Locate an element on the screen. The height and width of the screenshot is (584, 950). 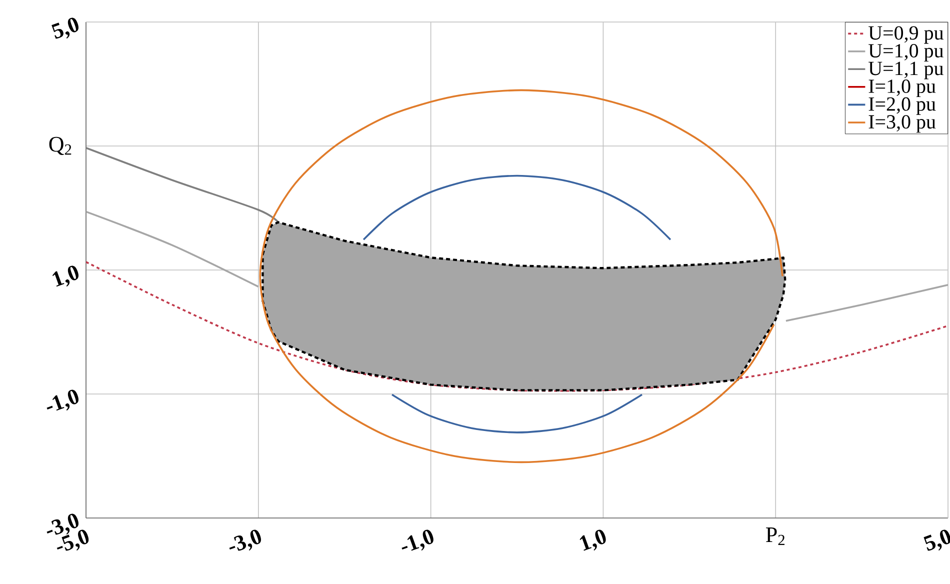
x-tick-label: -3,0 is located at coordinates (245, 540).